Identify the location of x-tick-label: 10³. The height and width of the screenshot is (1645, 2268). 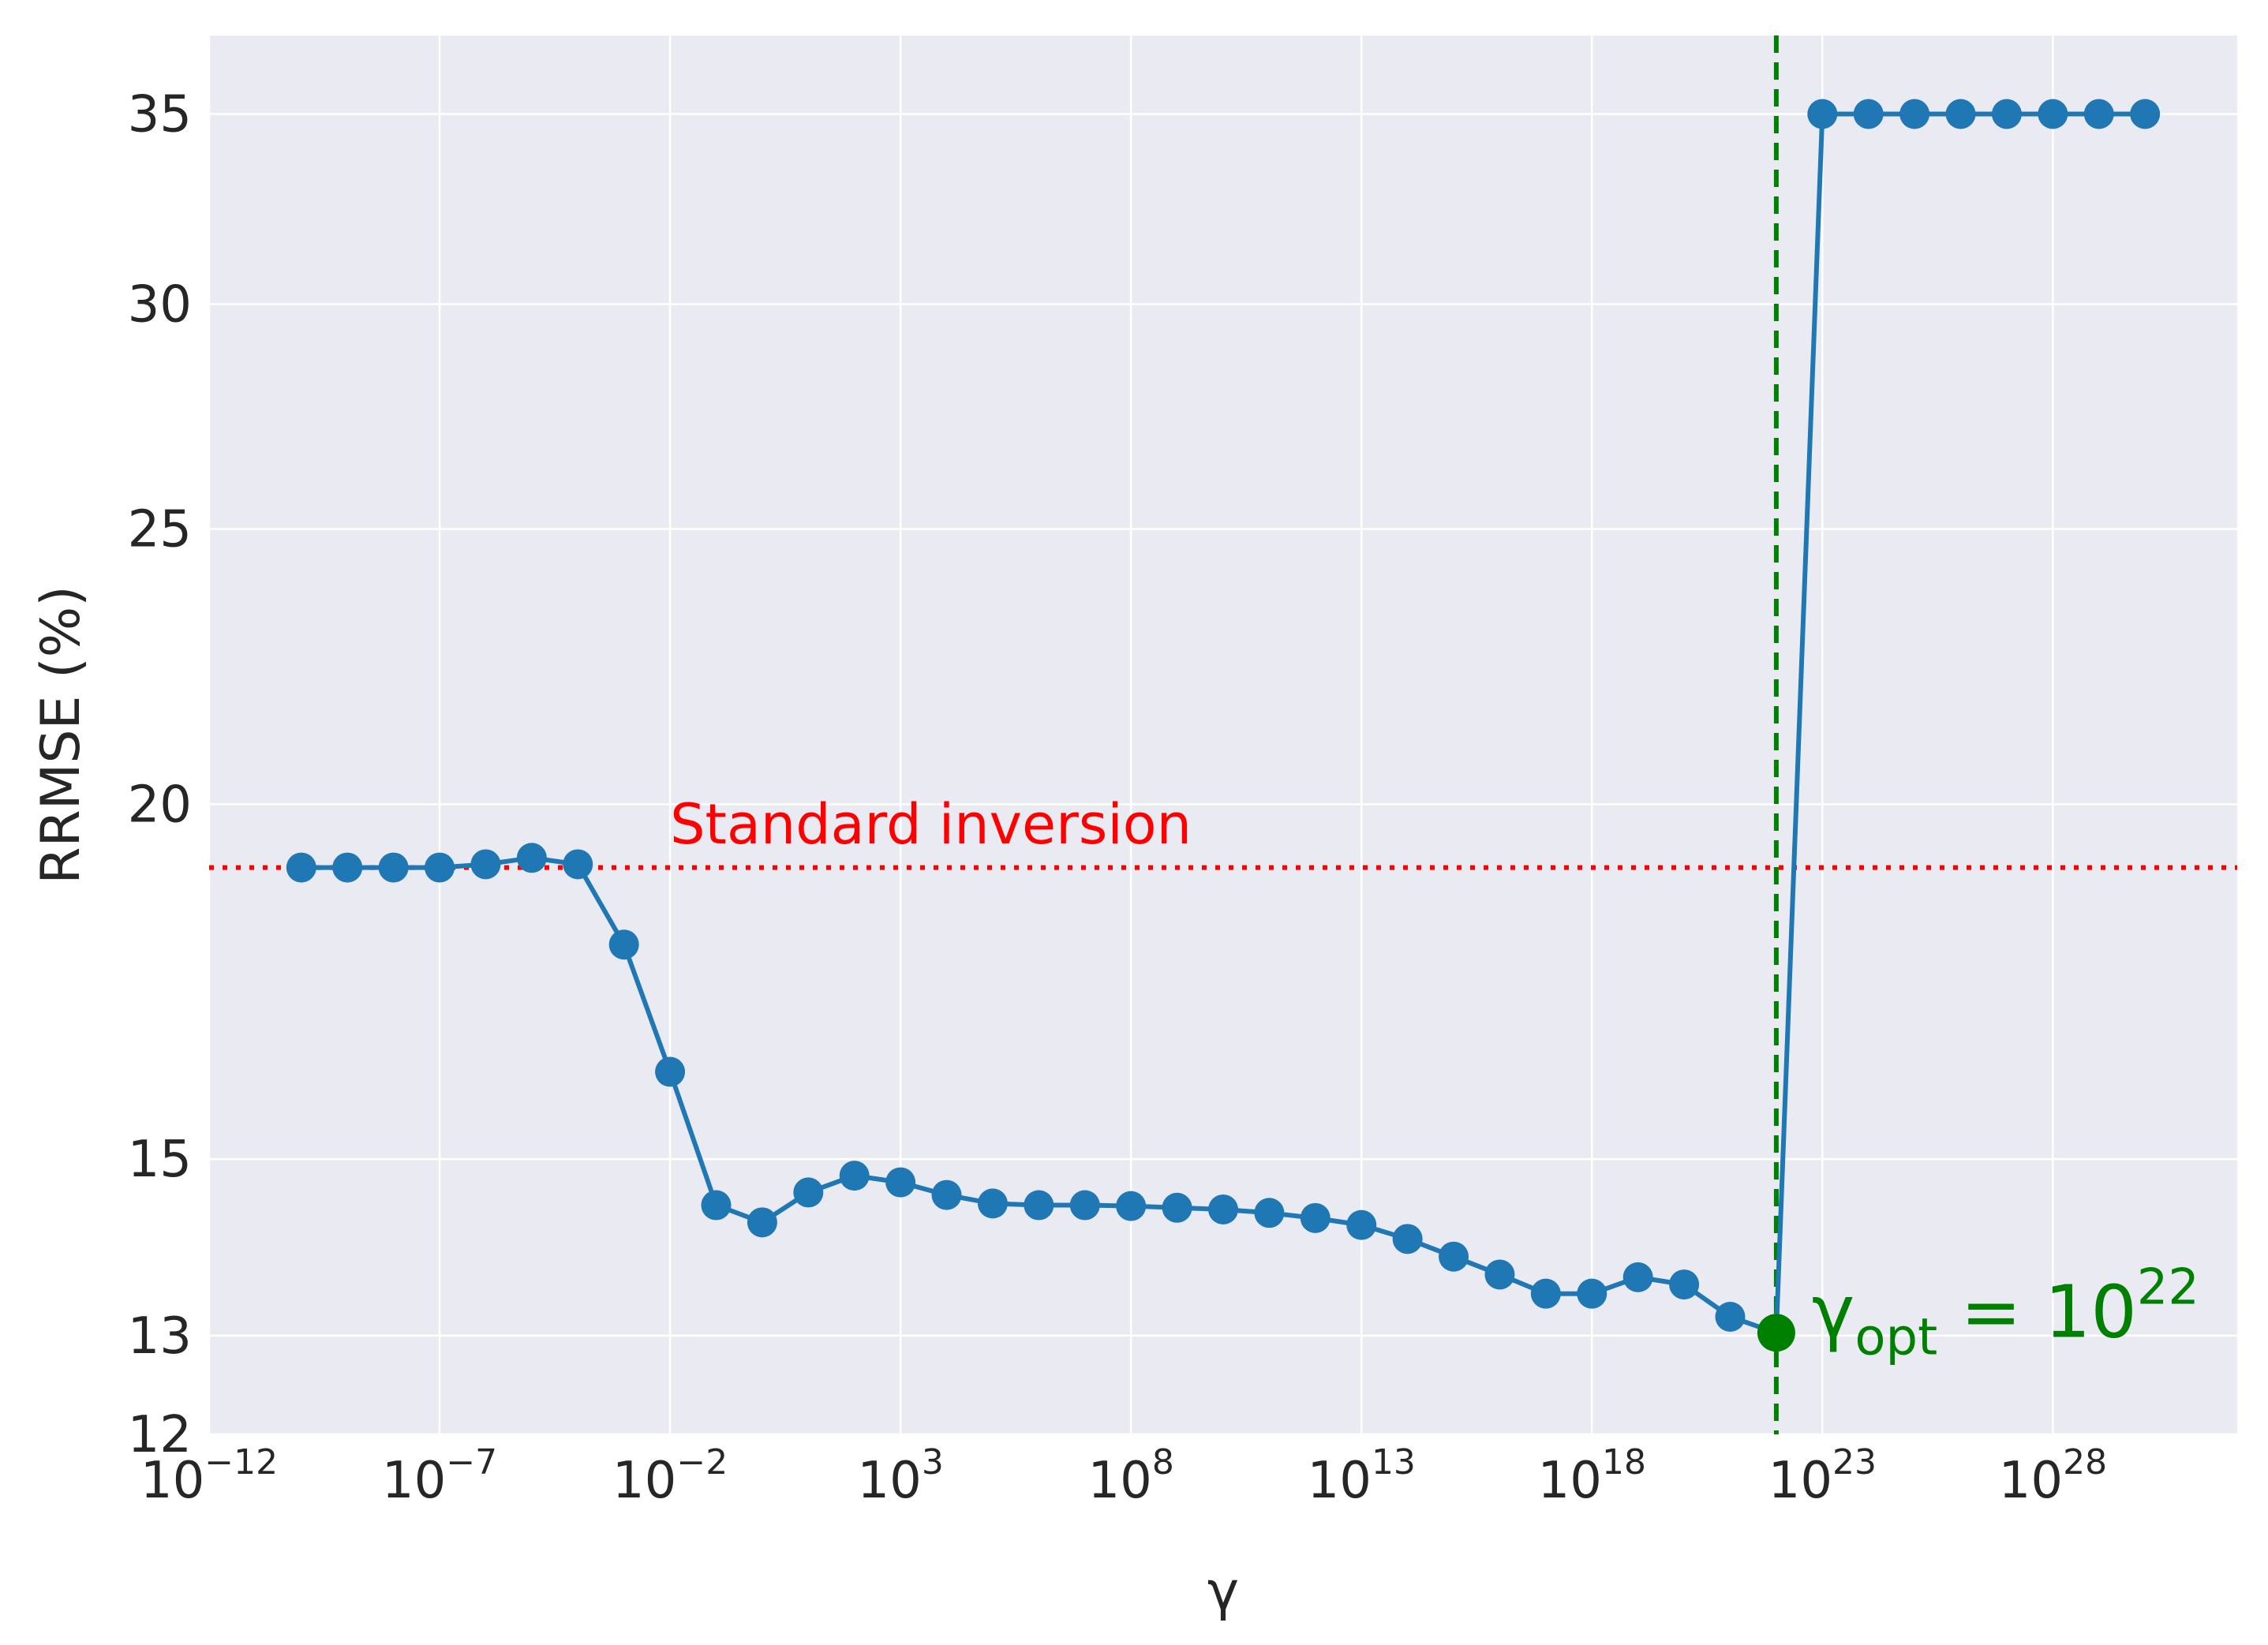
(900, 1476).